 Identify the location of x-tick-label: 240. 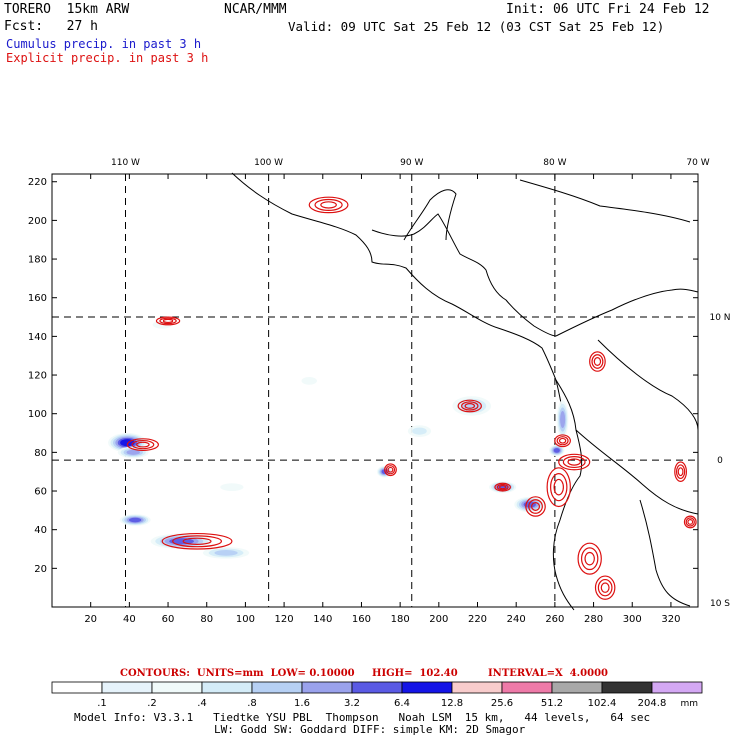
(516, 619).